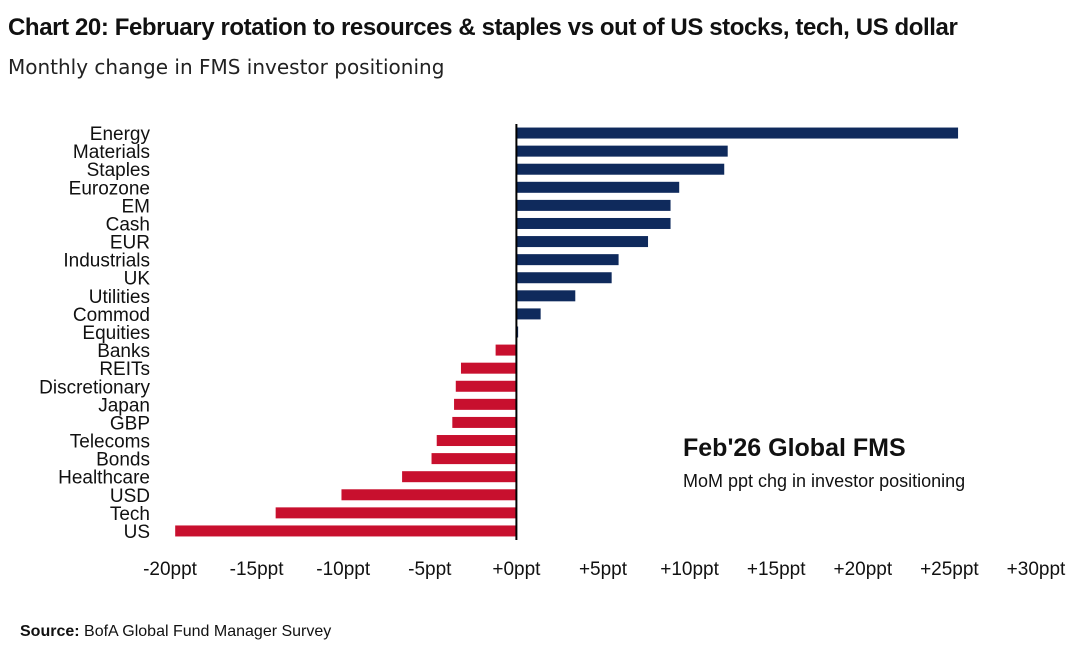 The image size is (1077, 646). I want to click on source-note: Source: BofA Global Fund Manager Survey, so click(175, 632).